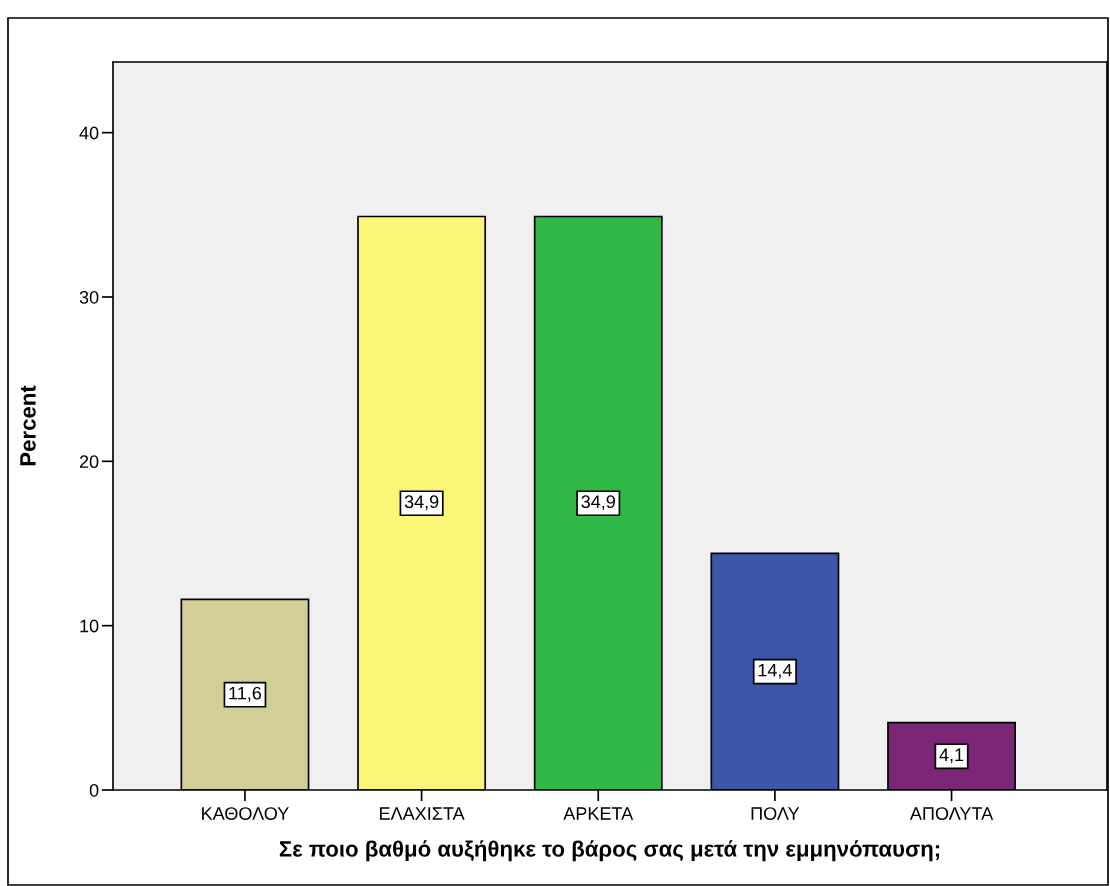 The image size is (1110, 886). I want to click on data-label: 4,1, so click(951, 756).